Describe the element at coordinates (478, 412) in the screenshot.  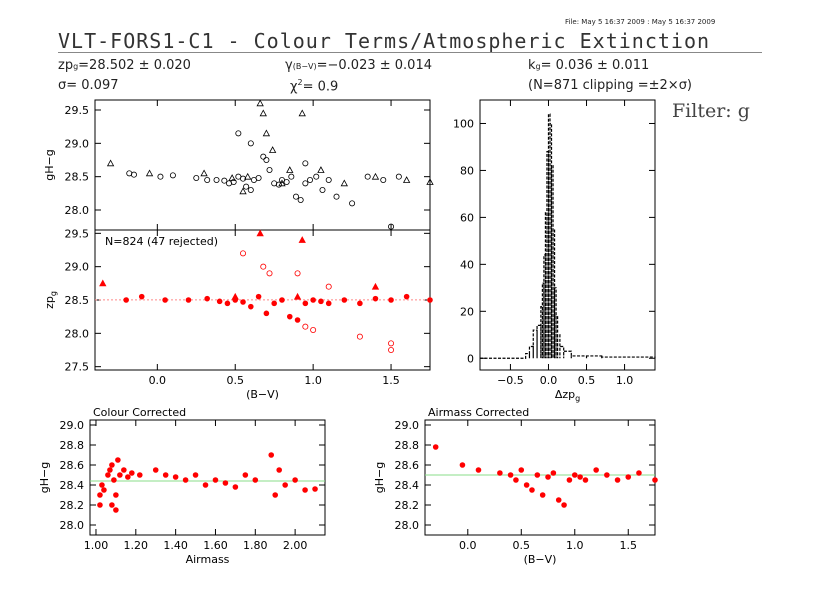
I see `panel5-title: Airmass Corrected` at that location.